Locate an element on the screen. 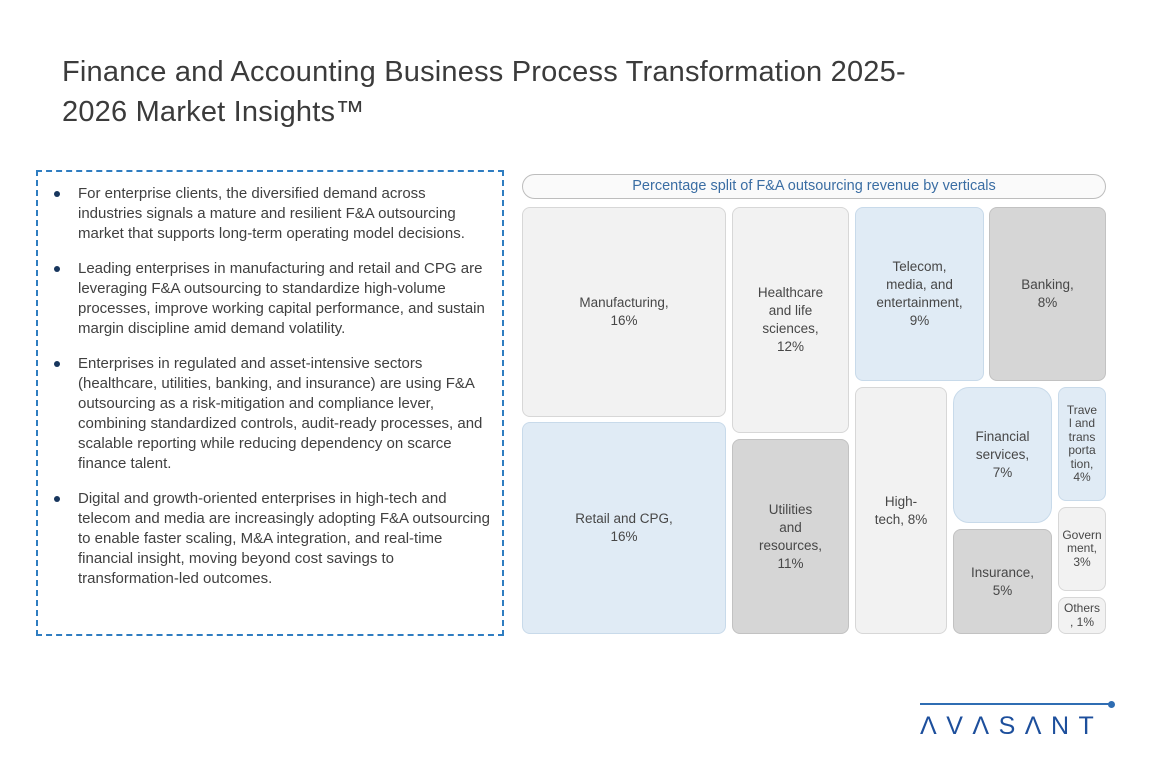 This screenshot has height=768, width=1152. treemap-cell-others: Others , 1% is located at coordinates (1082, 615).